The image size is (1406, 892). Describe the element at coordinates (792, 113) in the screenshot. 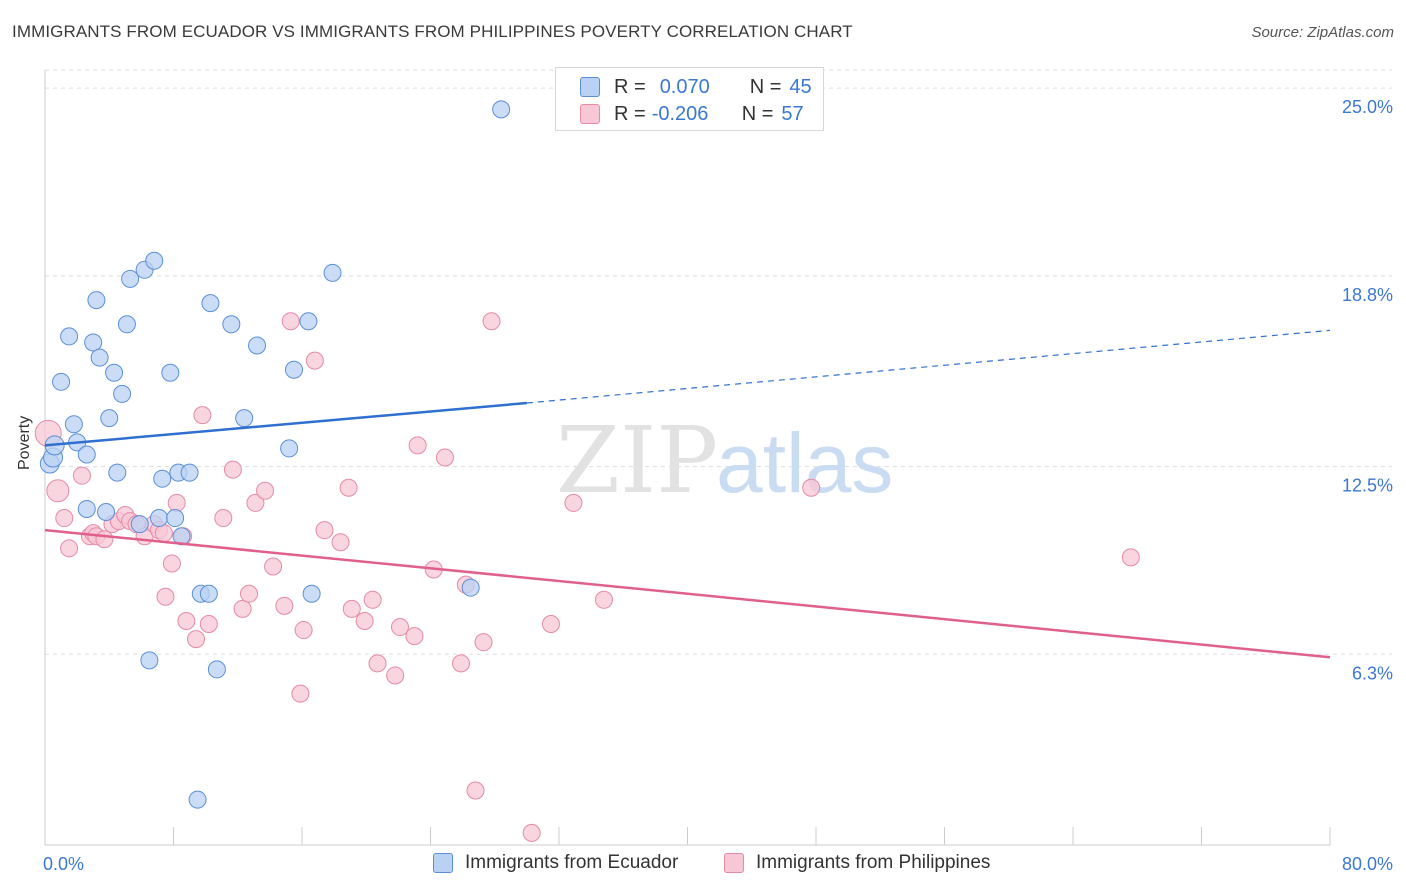

I see `legend-n-value: 57` at that location.